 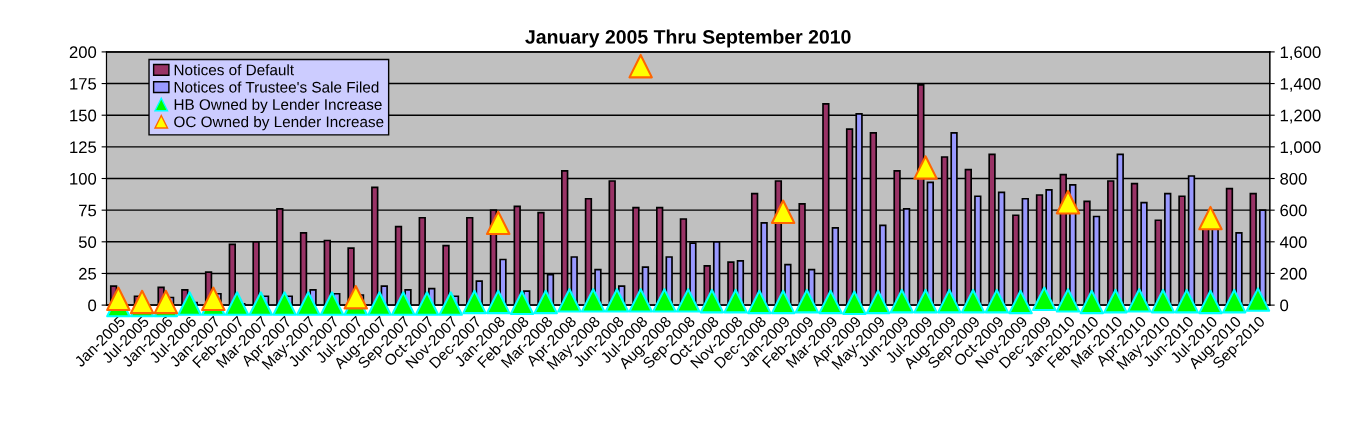 I want to click on y-tick-label: 25, so click(x=88, y=273).